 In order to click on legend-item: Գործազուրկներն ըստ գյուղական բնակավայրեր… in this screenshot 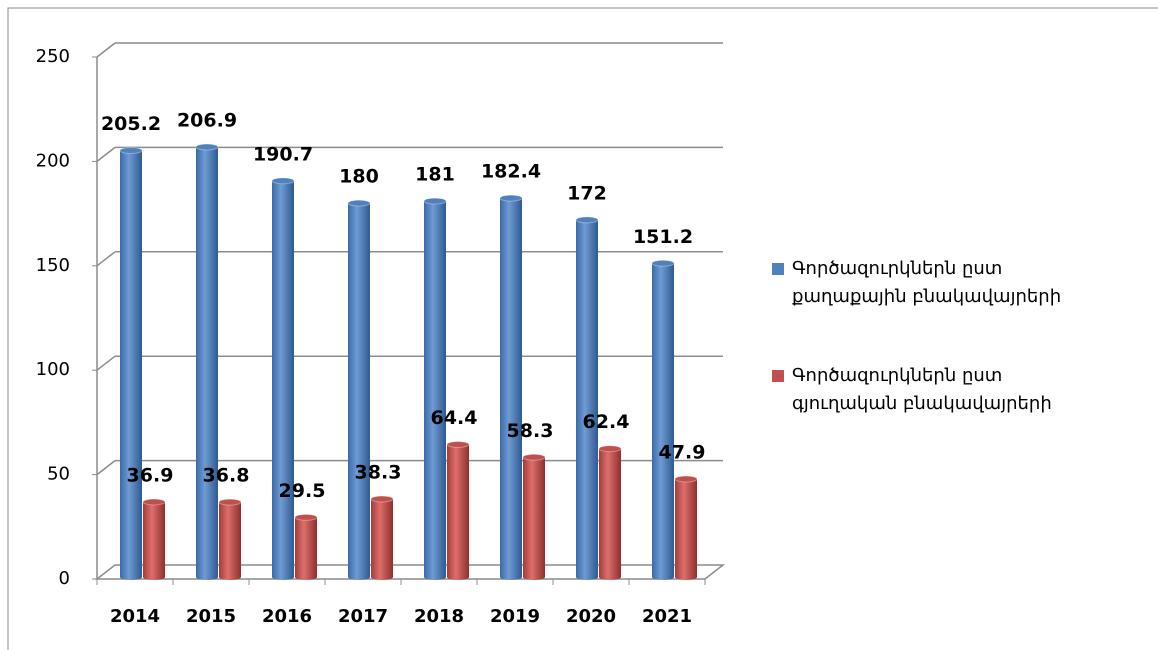, I will do `click(912, 390)`.